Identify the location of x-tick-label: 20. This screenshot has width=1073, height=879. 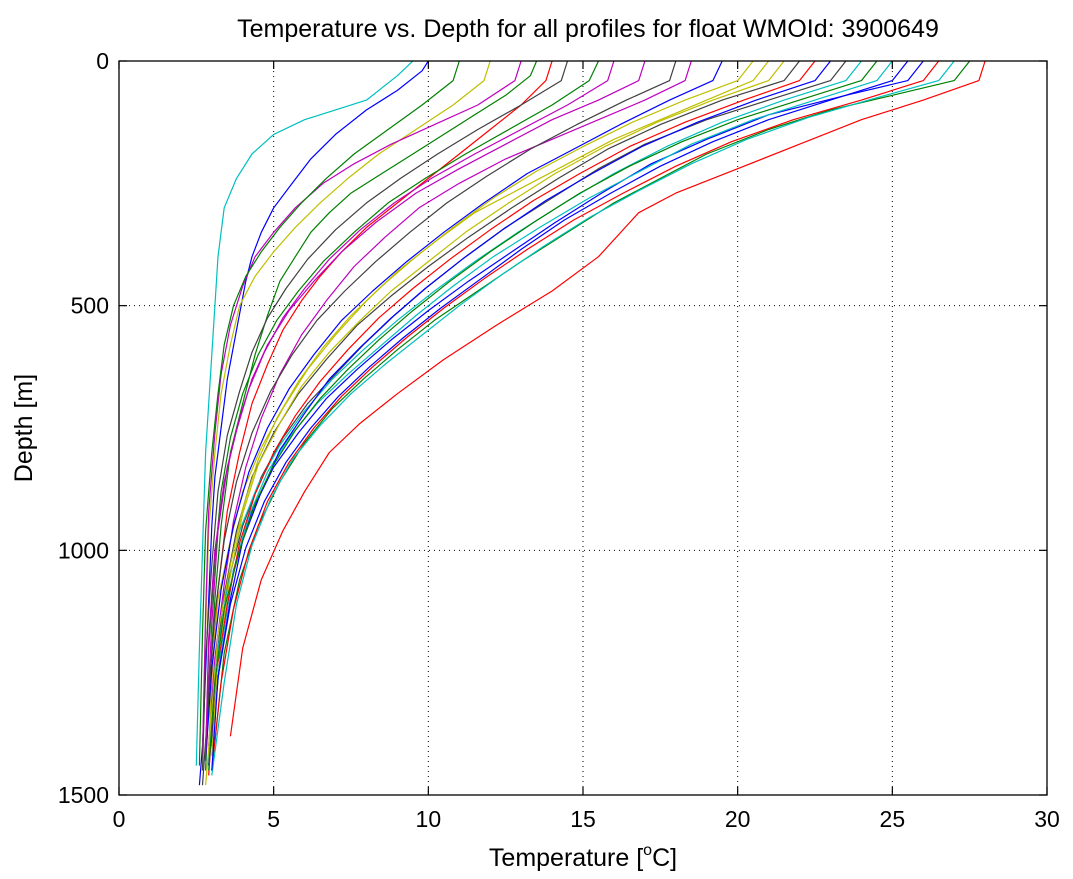
(738, 819).